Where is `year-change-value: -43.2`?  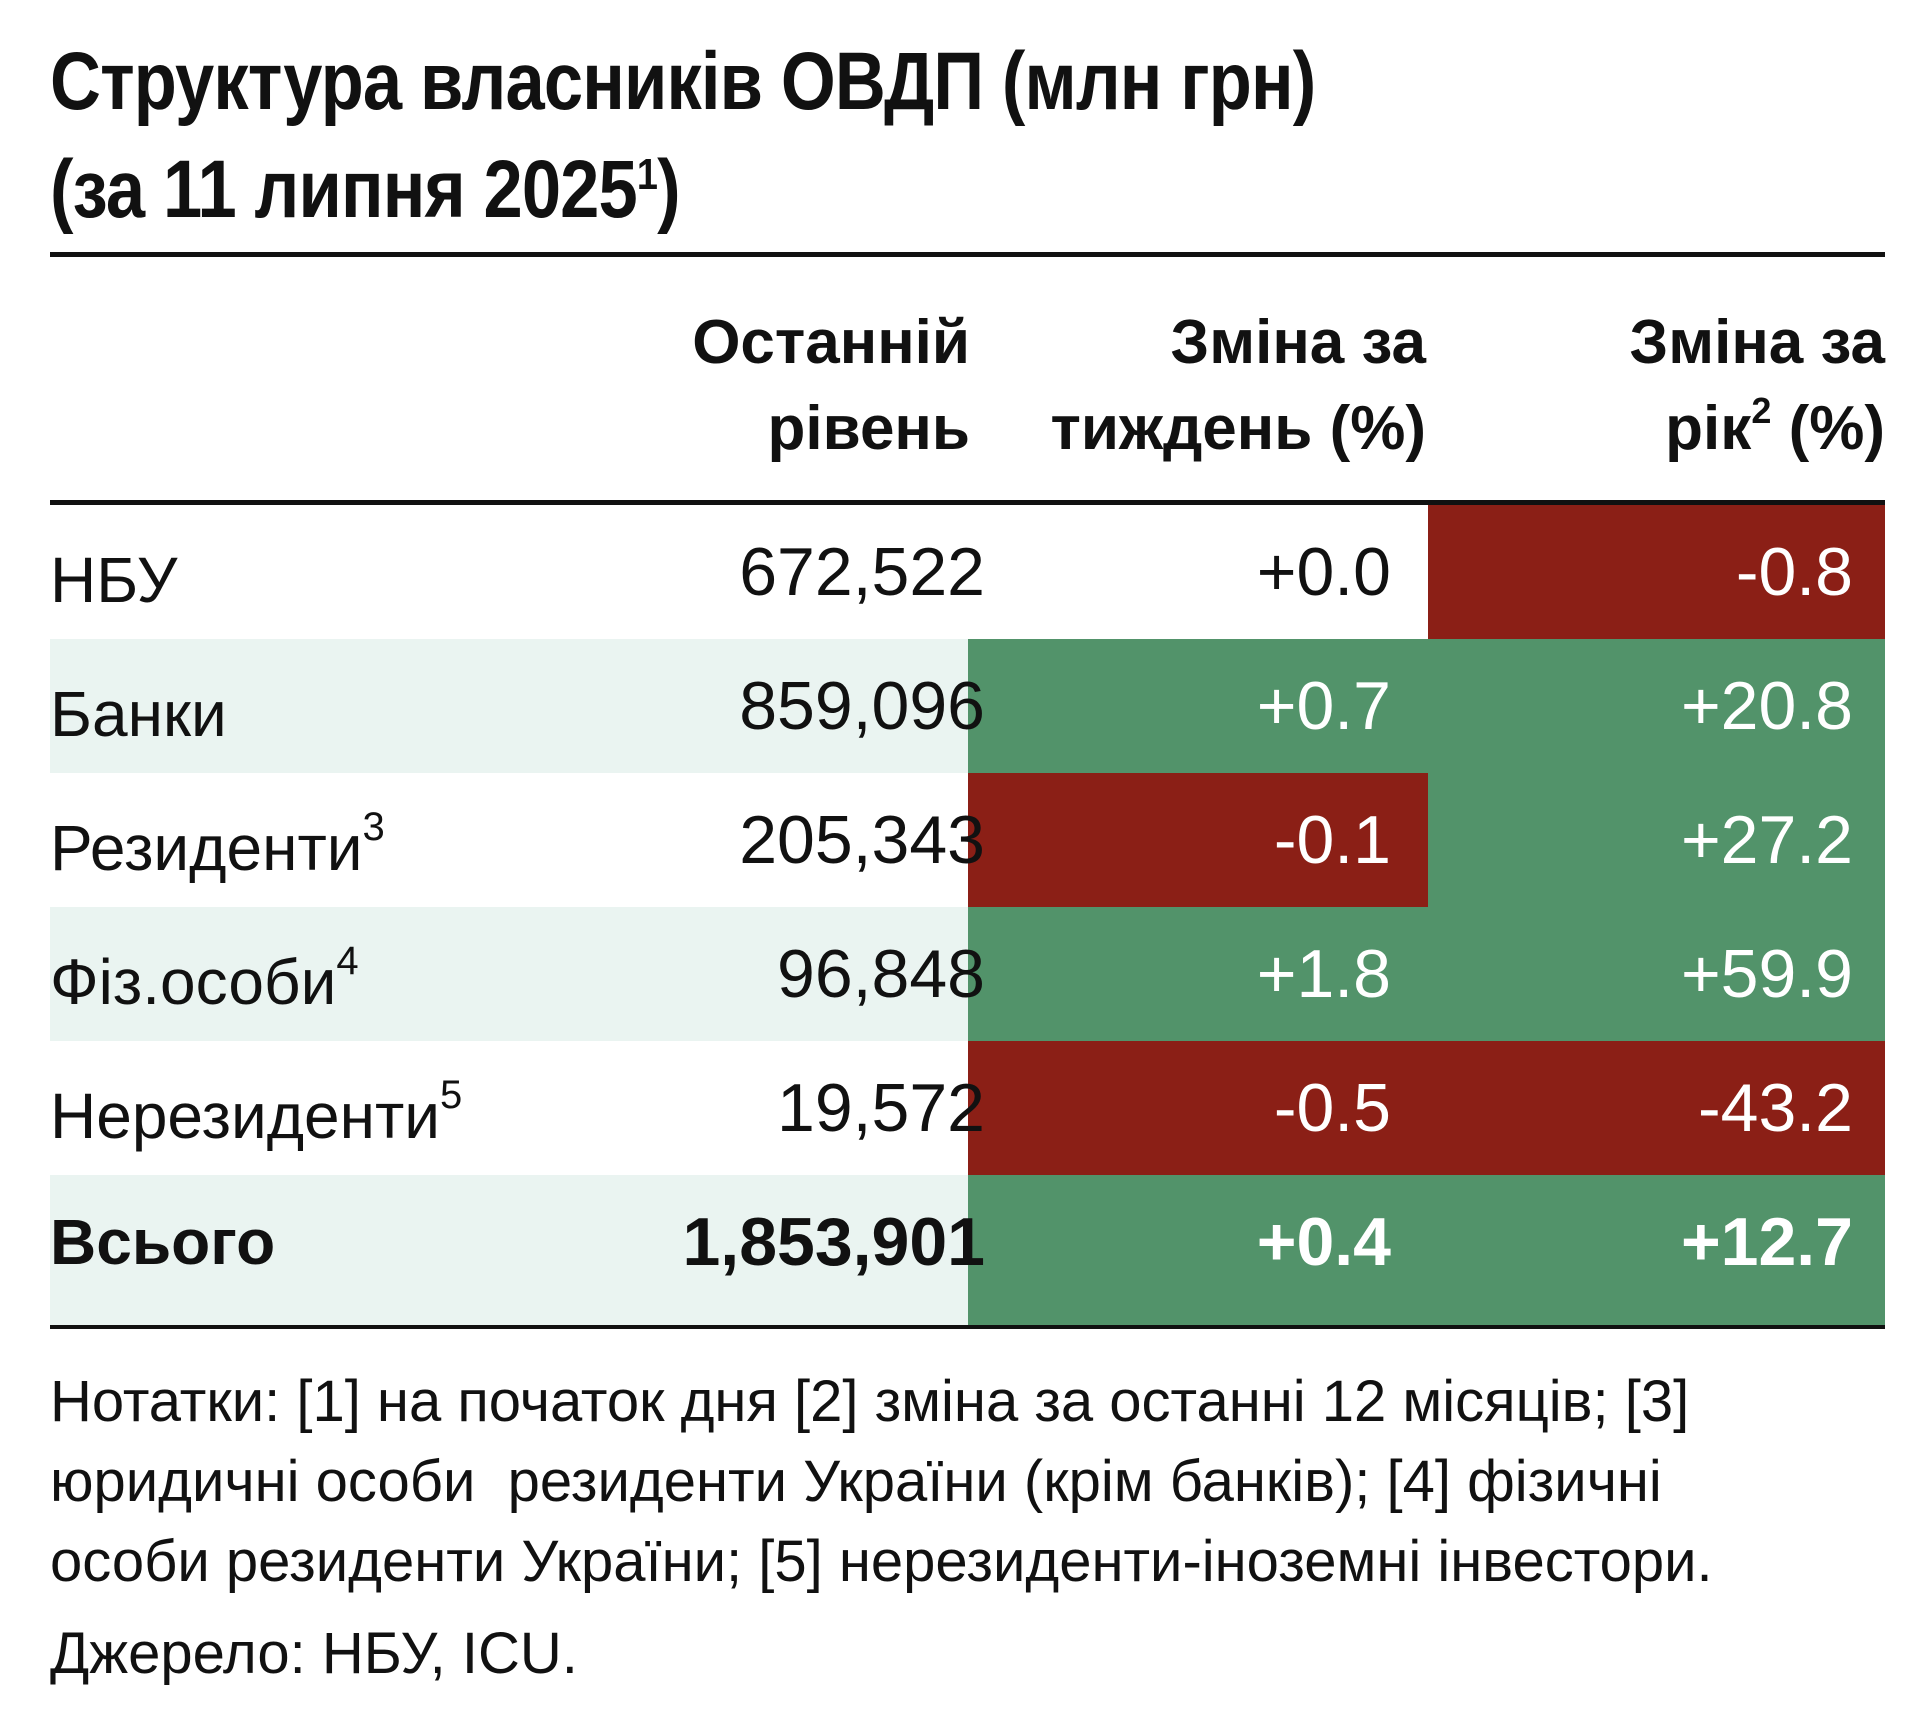 year-change-value: -43.2 is located at coordinates (1775, 1108).